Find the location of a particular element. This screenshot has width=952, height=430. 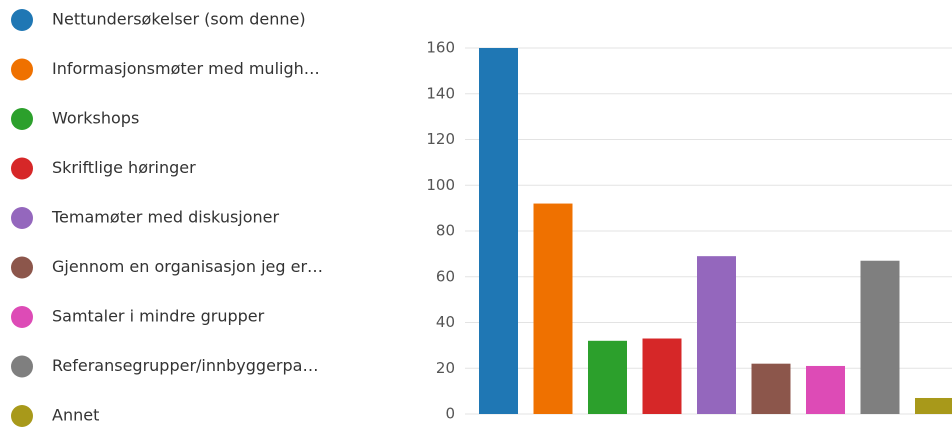

y-tick-label: 80 is located at coordinates (445, 231).